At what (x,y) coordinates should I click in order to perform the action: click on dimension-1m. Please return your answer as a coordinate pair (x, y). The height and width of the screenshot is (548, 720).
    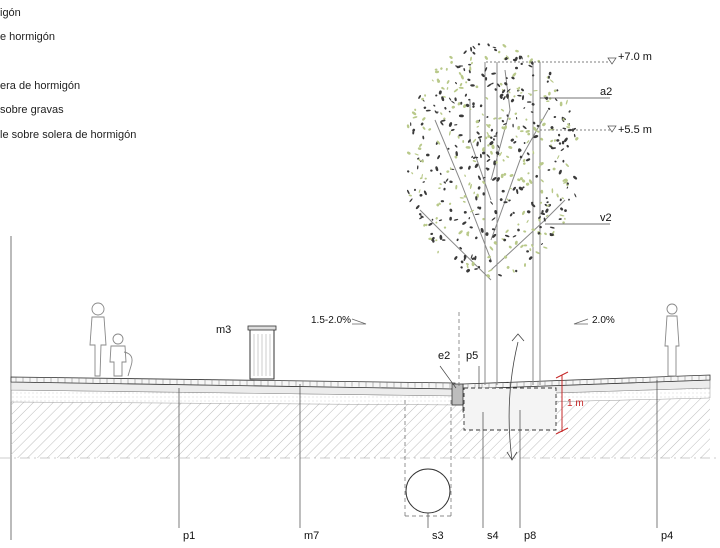
    Looking at the image, I should click on (562, 403).